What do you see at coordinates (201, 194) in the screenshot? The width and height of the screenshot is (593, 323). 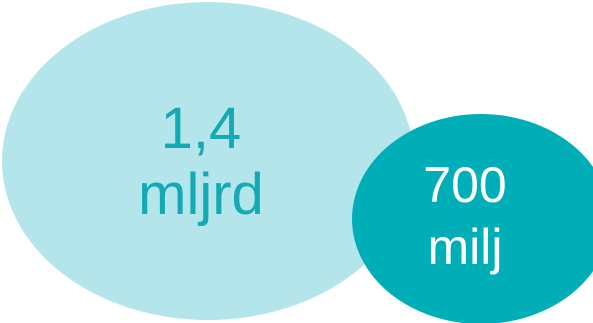 I see `large-bubble-unit: mljrd` at bounding box center [201, 194].